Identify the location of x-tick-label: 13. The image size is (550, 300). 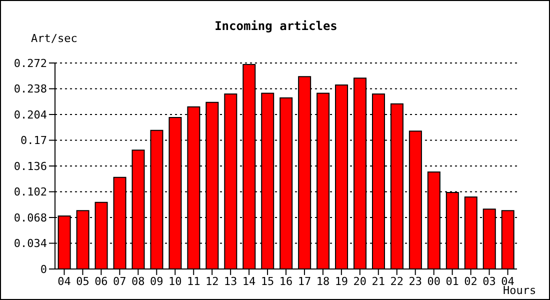
(231, 281).